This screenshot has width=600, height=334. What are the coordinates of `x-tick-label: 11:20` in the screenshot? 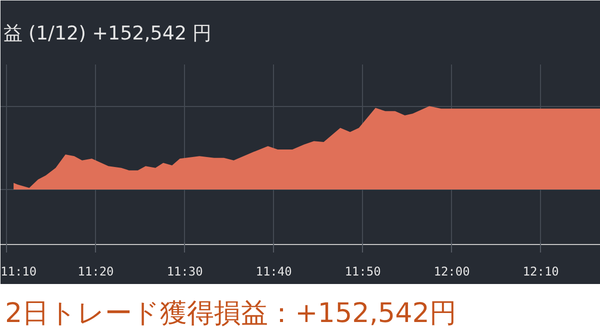 It's located at (96, 271).